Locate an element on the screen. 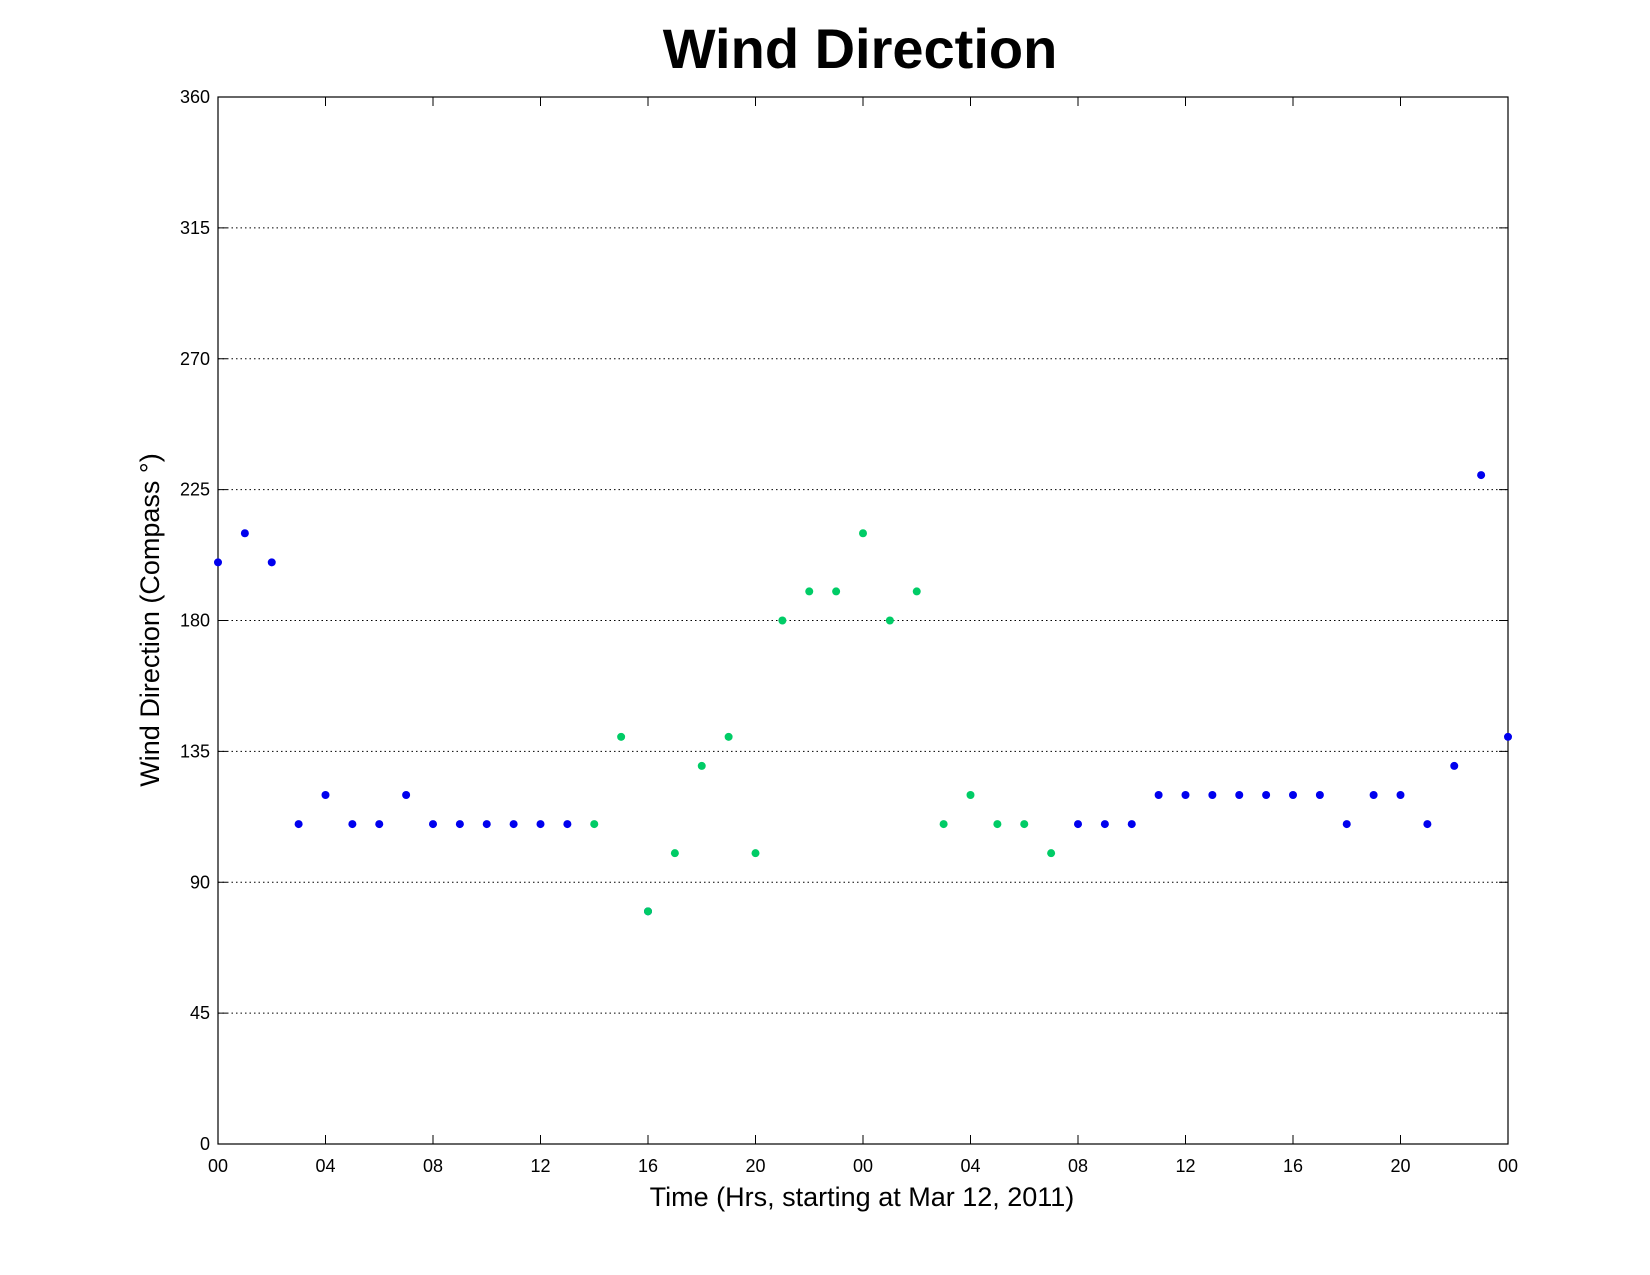  y-tick-label: 0 is located at coordinates (205, 1144).